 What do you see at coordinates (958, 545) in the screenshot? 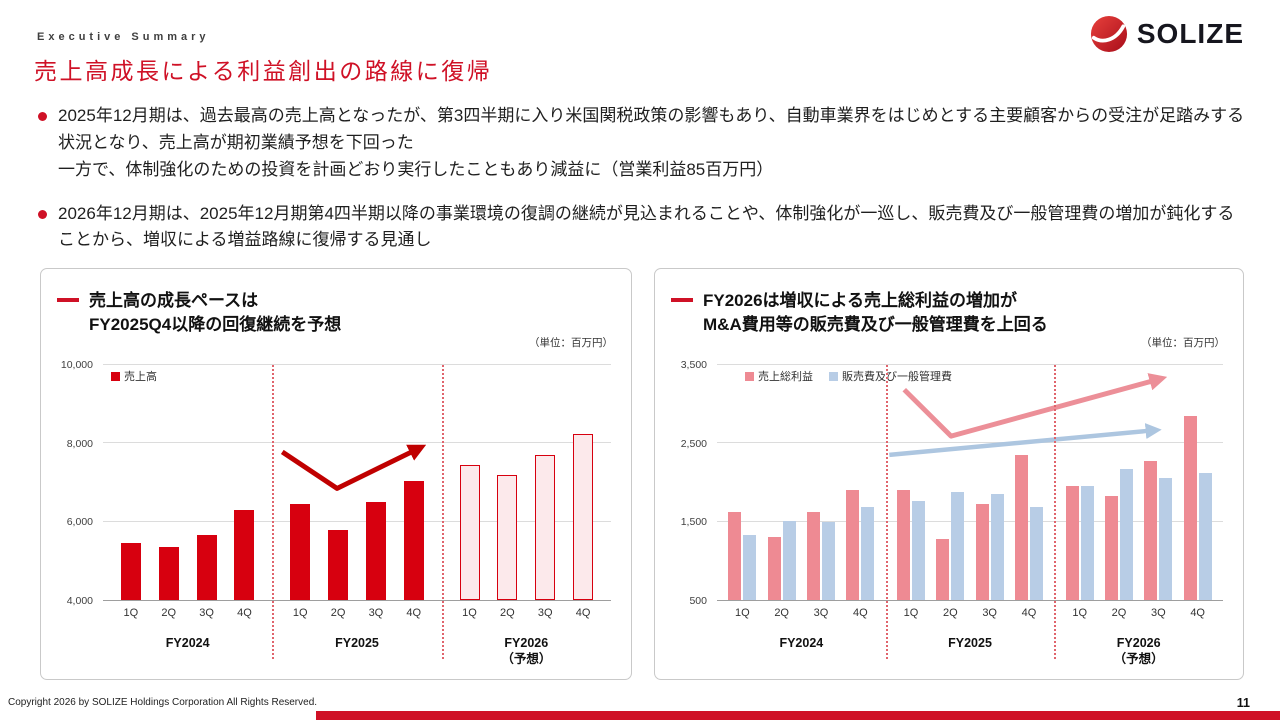
I see `sga-bar-FY2025-2Q` at bounding box center [958, 545].